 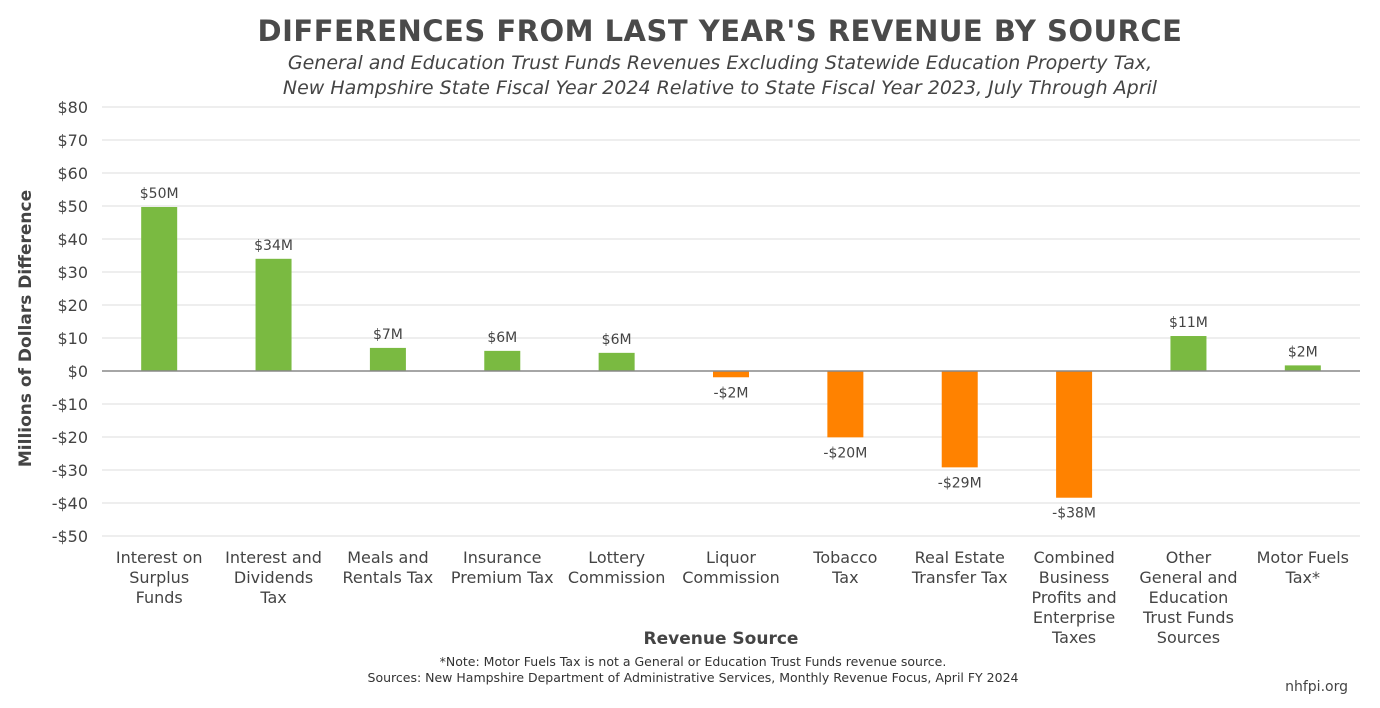 I want to click on brand-url: nhfpi.org, so click(x=1316, y=687).